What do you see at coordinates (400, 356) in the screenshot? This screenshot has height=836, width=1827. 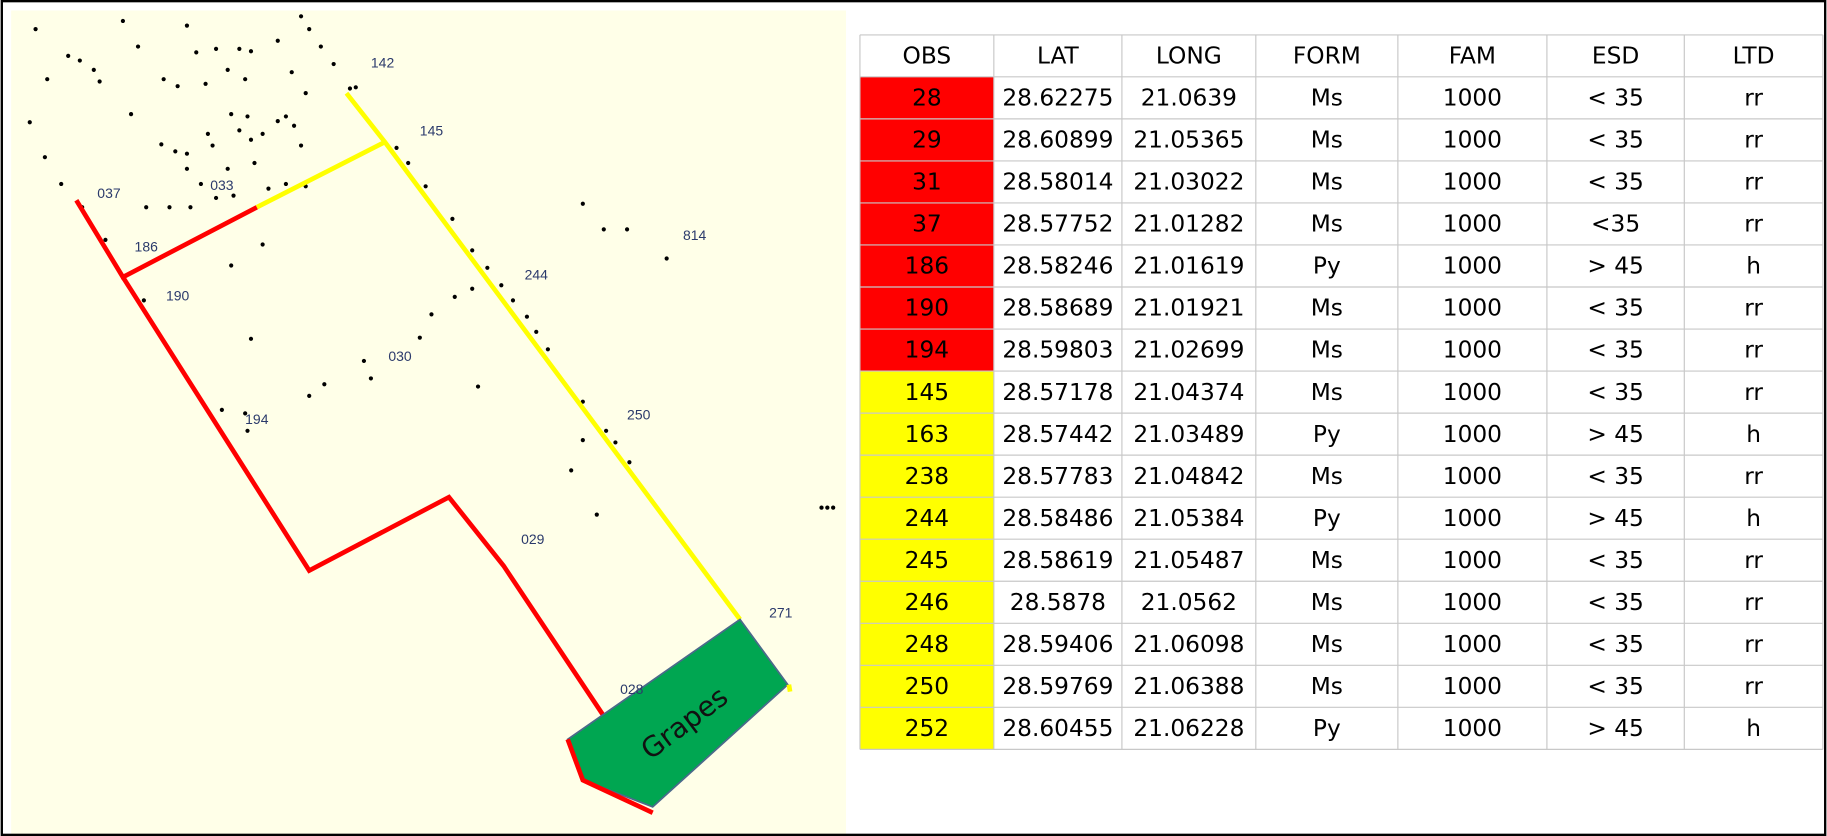 I see `map-label: 030` at bounding box center [400, 356].